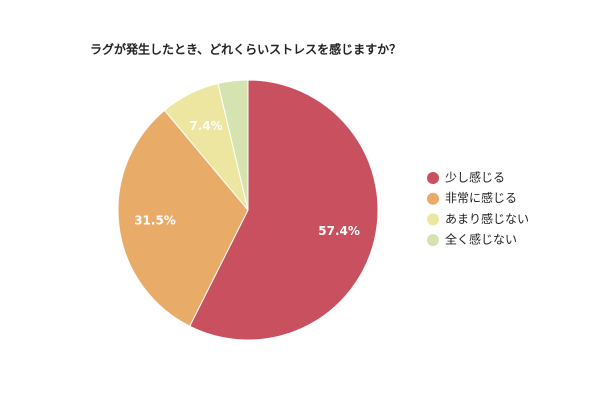 The width and height of the screenshot is (600, 400). I want to click on chart-title: ラグが発生したとき、どれくらいストレスを感じますか？, so click(245, 49).